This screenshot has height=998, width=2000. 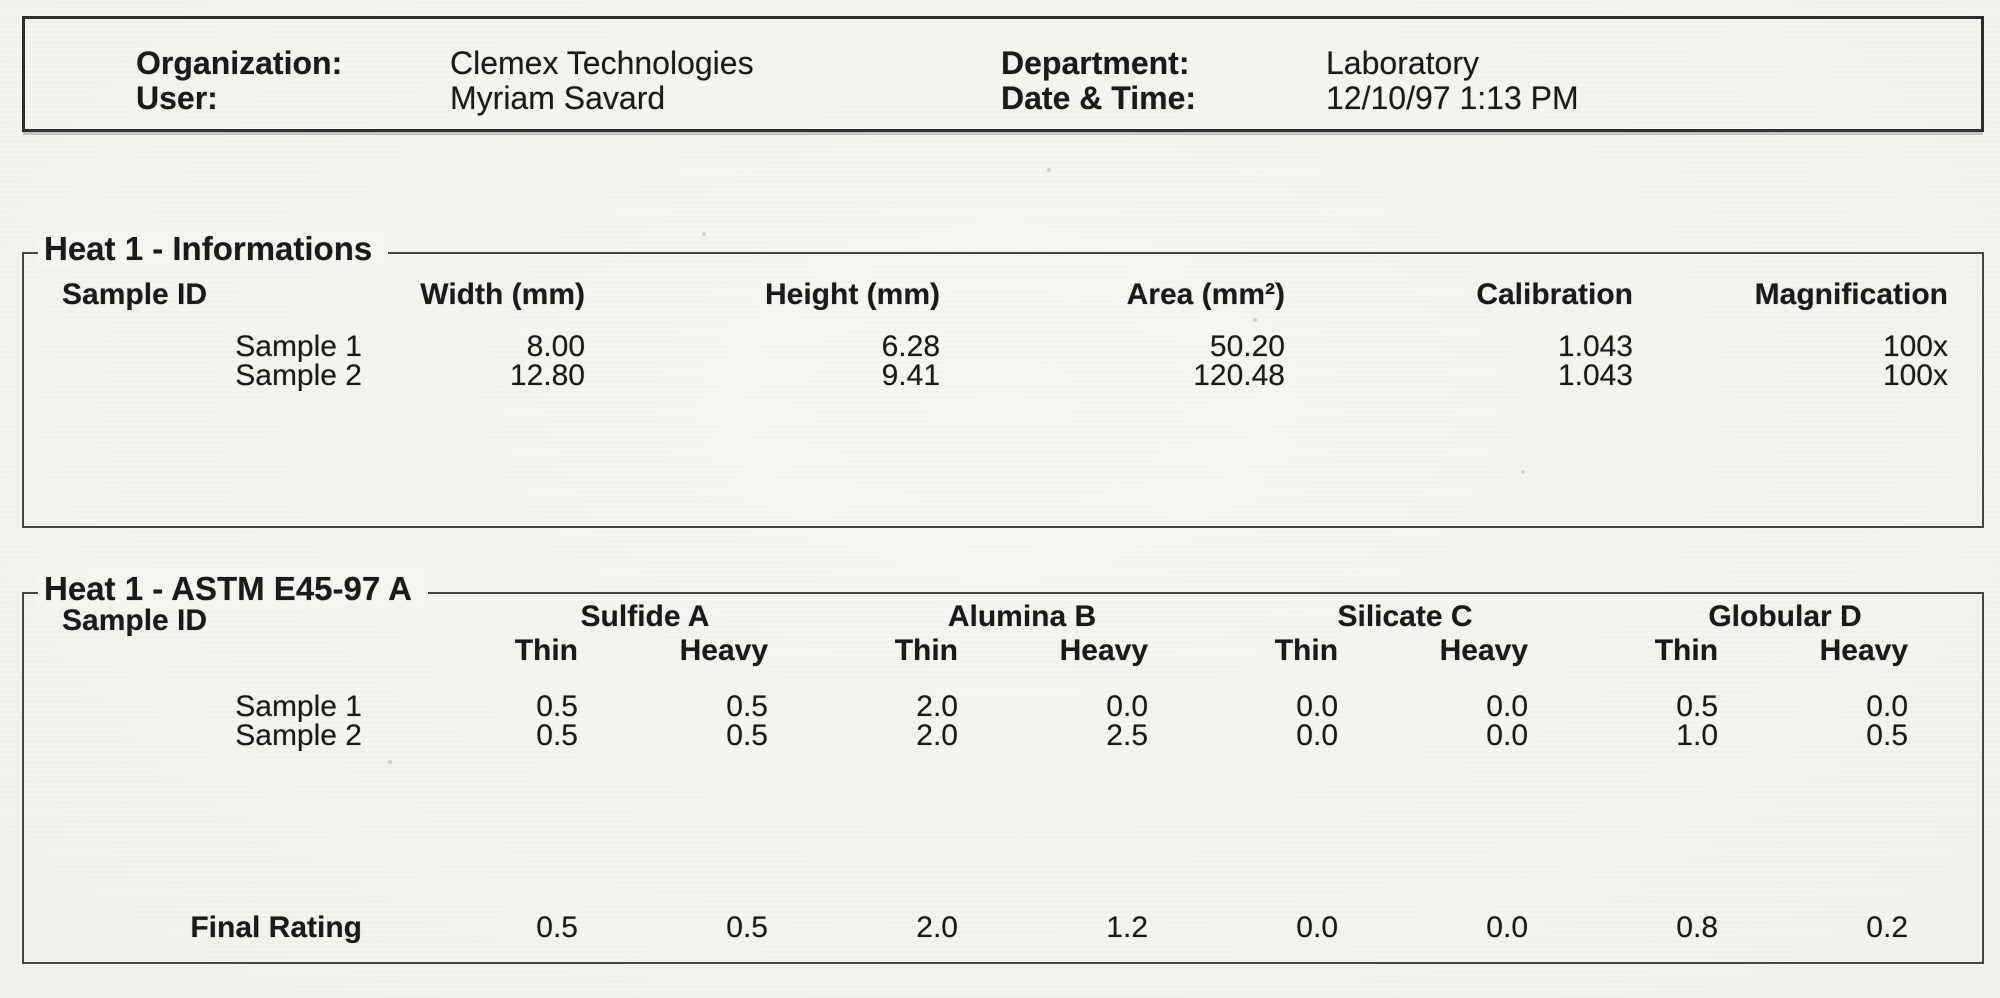 I want to click on organization-label: Organization:, so click(x=239, y=63).